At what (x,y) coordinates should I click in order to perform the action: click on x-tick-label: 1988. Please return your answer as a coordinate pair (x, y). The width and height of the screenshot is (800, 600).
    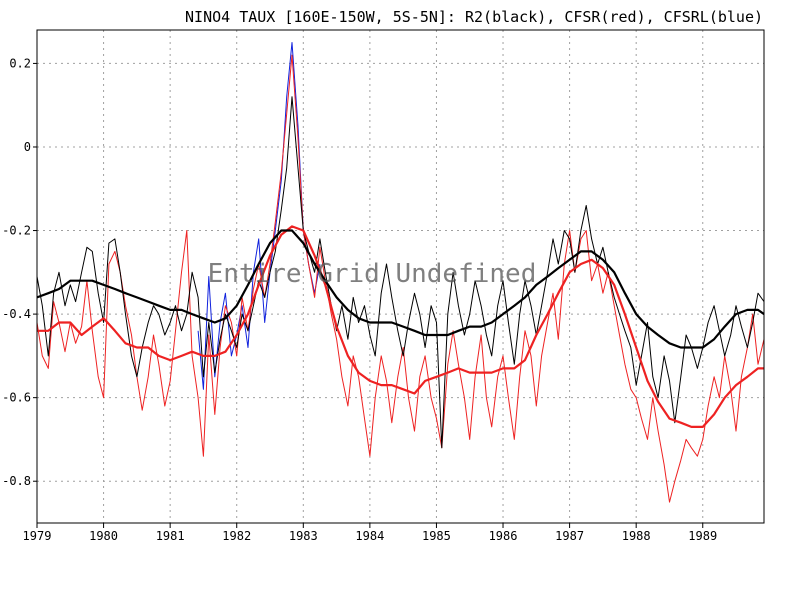
    Looking at the image, I should click on (636, 536).